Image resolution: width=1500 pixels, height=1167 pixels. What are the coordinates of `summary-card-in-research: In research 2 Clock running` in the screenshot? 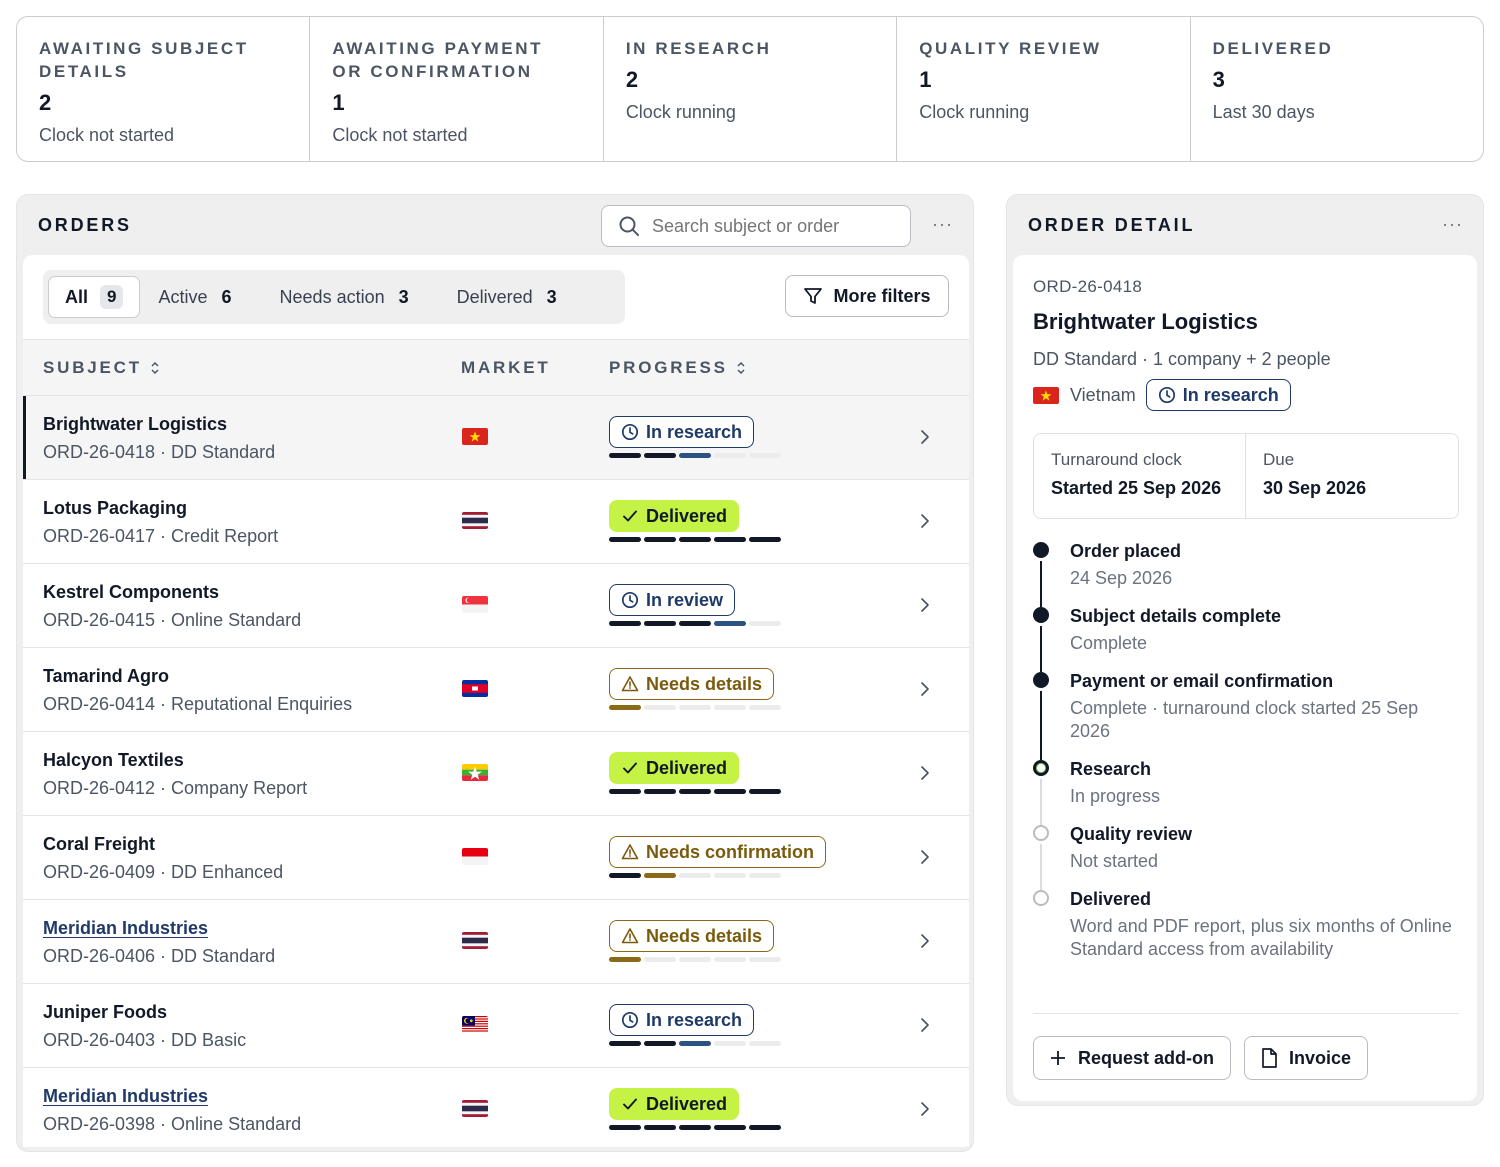 It's located at (751, 89).